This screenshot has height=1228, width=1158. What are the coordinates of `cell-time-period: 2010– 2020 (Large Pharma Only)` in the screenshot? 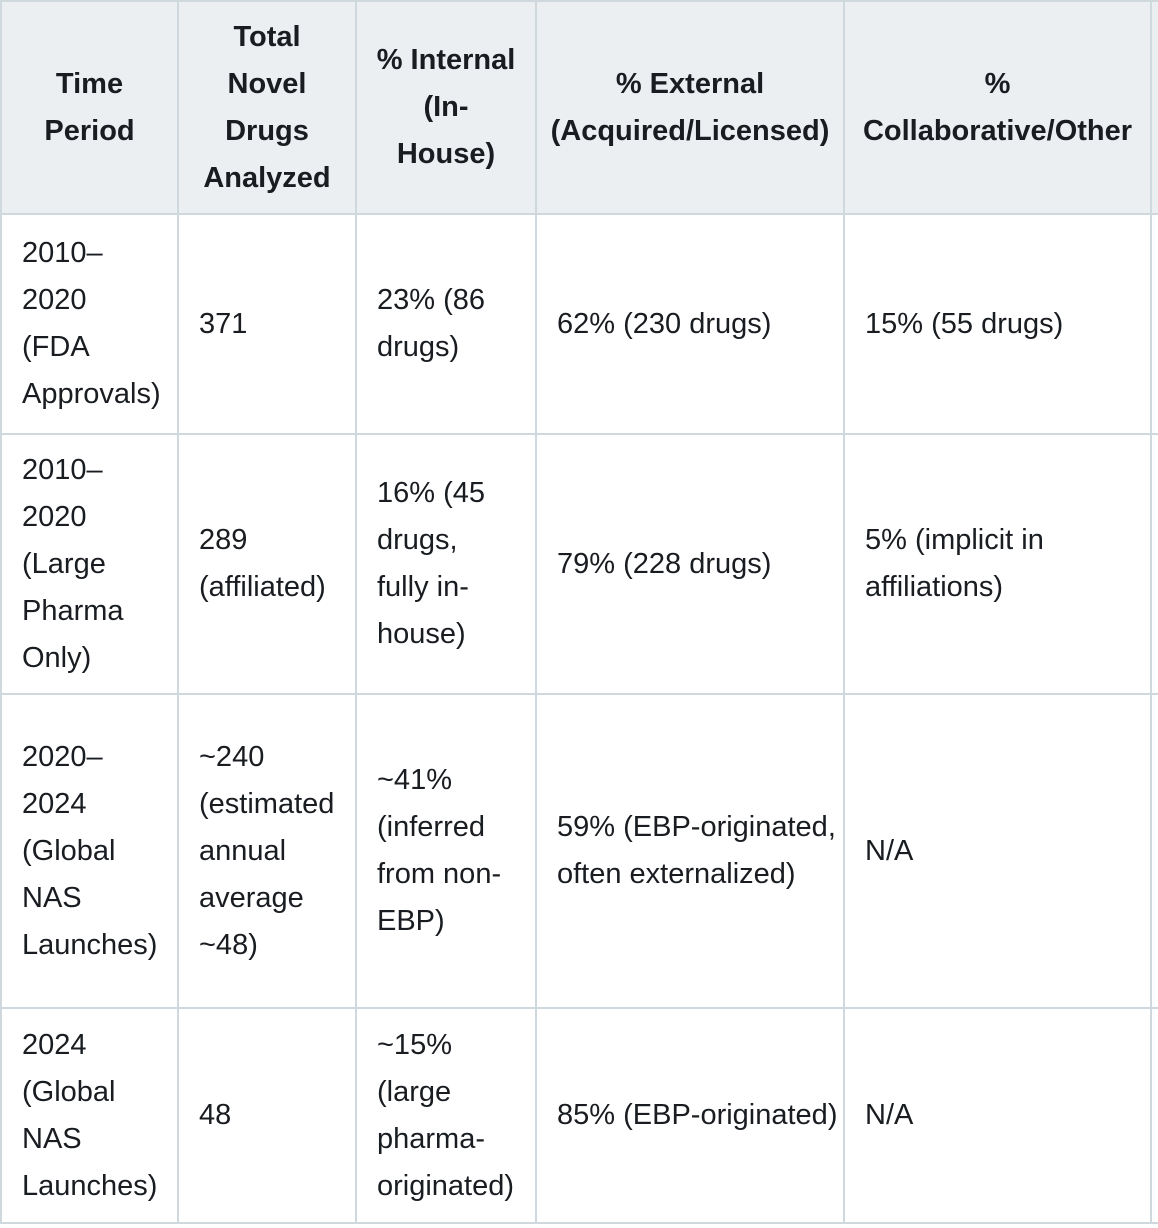 It's located at (89, 564).